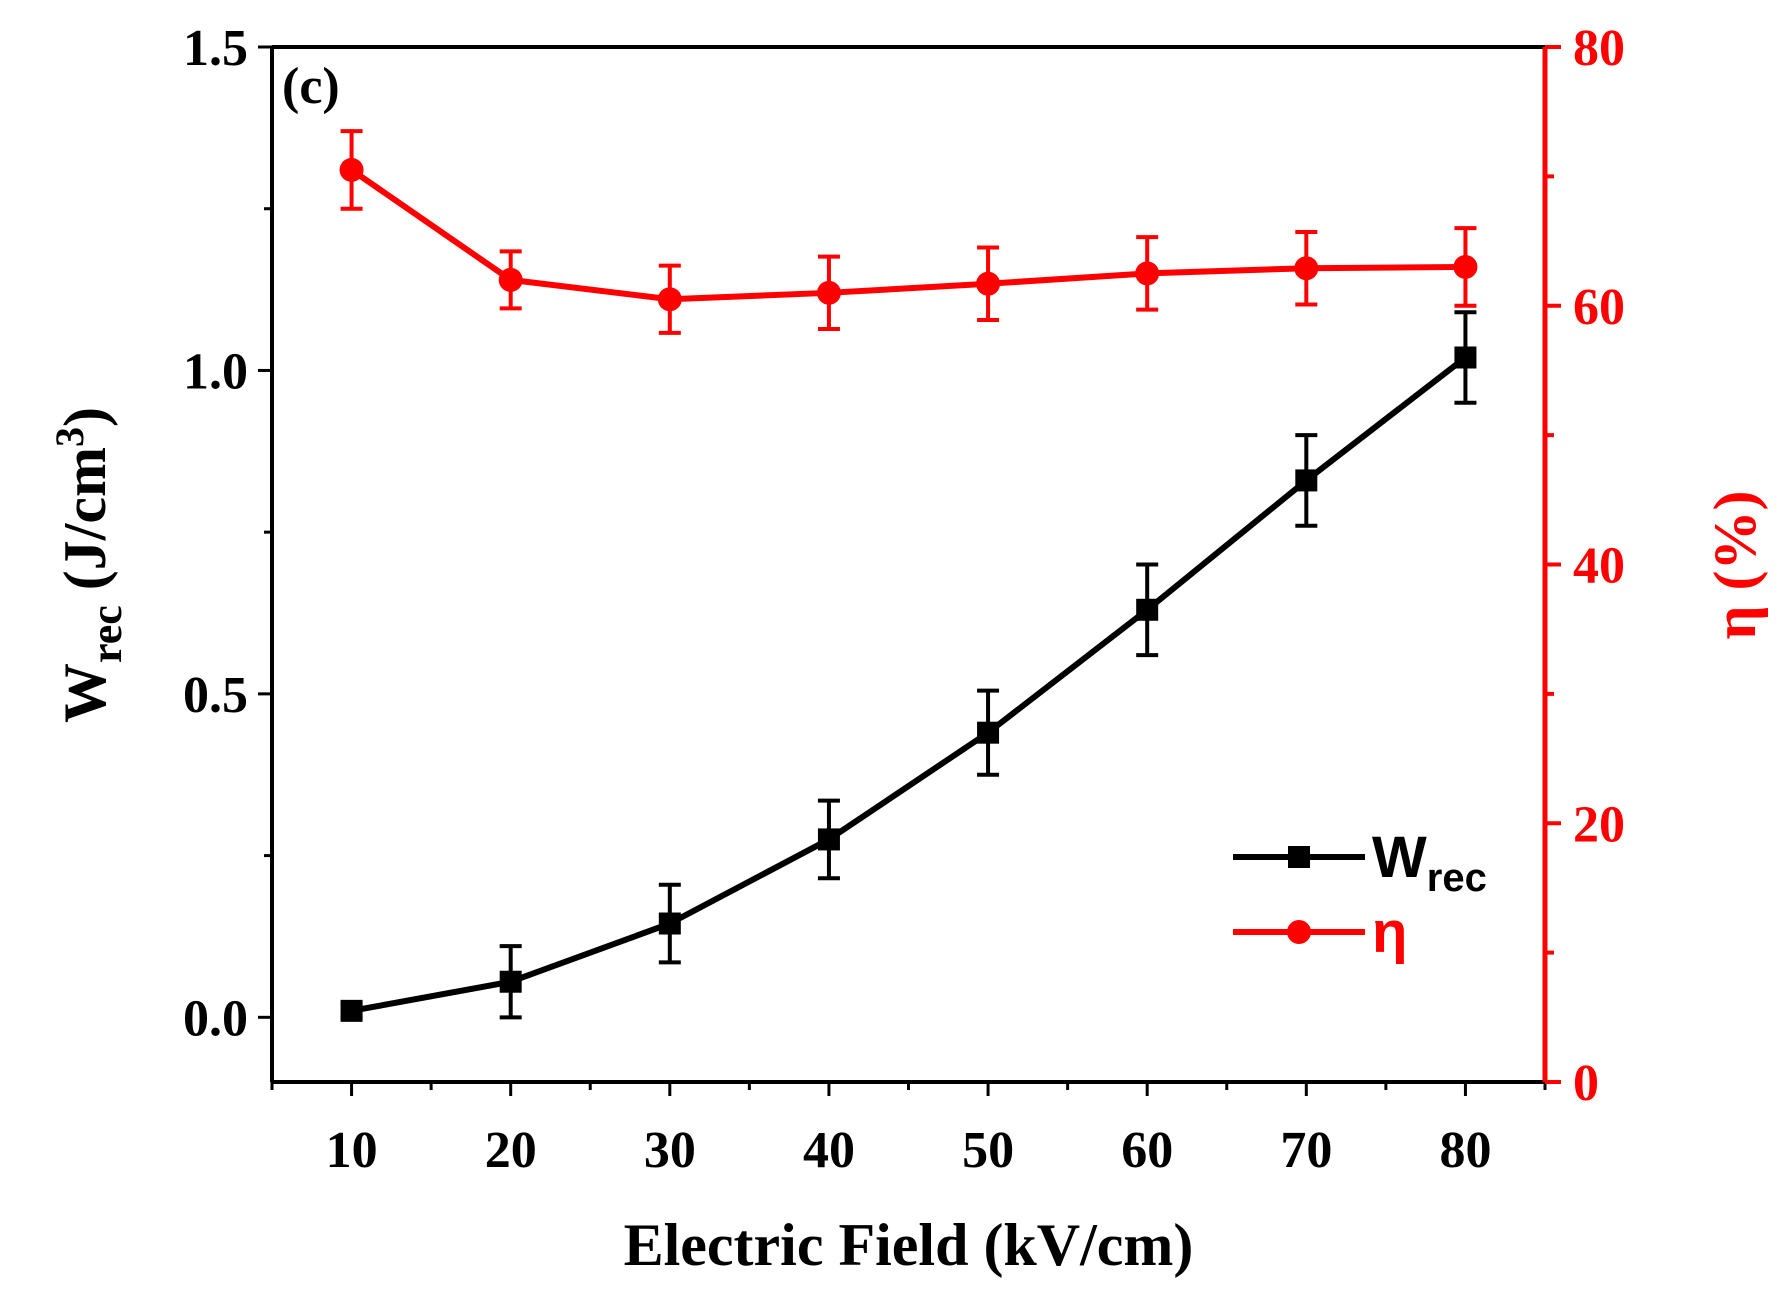 This screenshot has width=1787, height=1292. Describe the element at coordinates (1399, 857) in the screenshot. I see `legend-label-main: W` at that location.